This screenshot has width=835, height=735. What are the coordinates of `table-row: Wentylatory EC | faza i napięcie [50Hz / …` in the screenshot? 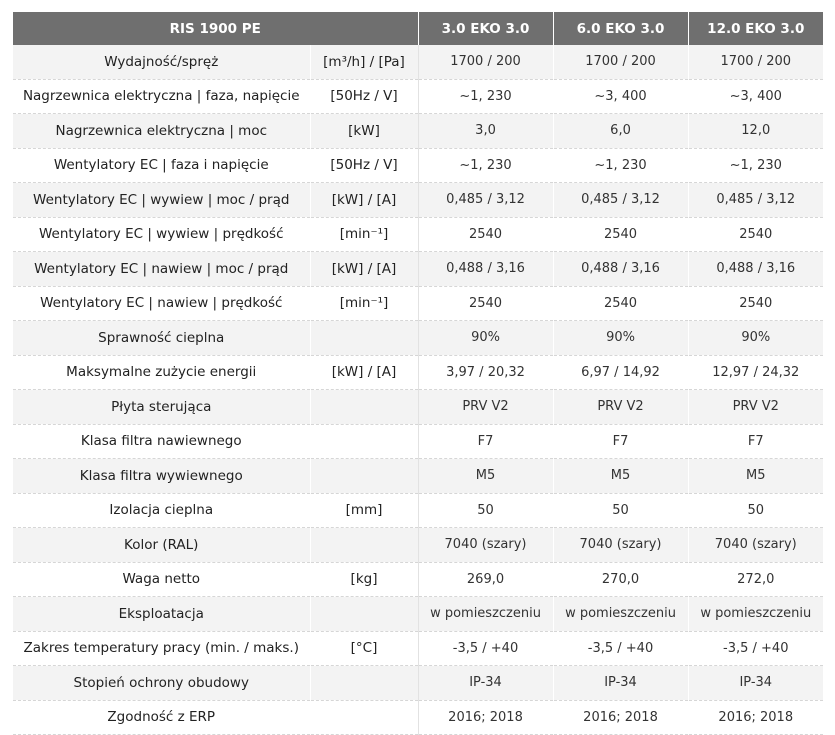 It's located at (418, 165).